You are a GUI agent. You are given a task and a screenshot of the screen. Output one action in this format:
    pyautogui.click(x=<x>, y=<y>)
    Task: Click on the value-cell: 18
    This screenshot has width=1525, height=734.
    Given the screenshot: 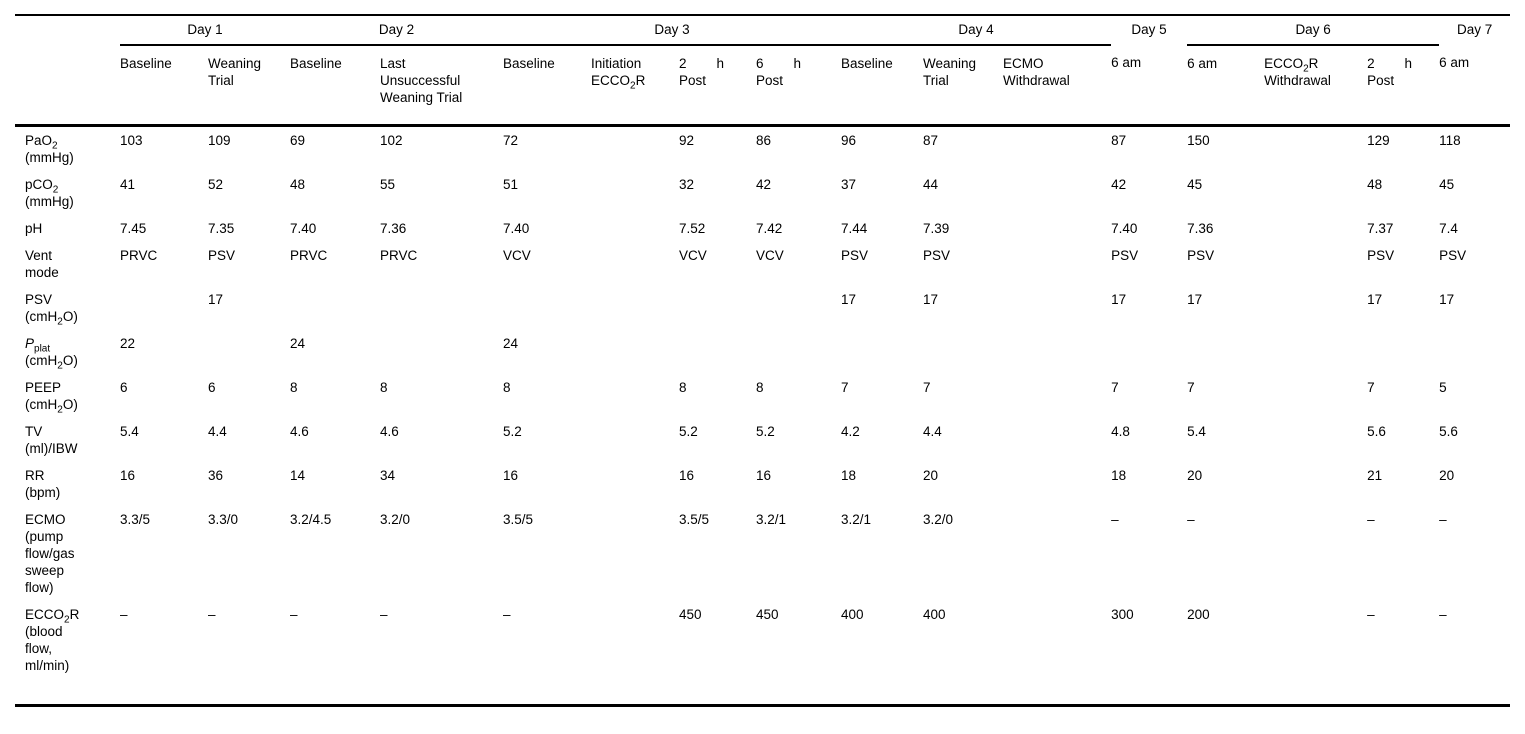 What is the action you would take?
    pyautogui.click(x=849, y=475)
    